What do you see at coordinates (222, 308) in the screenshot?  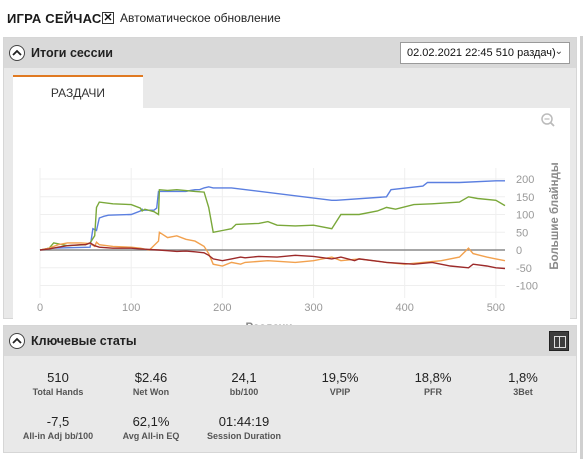 I see `x-tick-label: 200` at bounding box center [222, 308].